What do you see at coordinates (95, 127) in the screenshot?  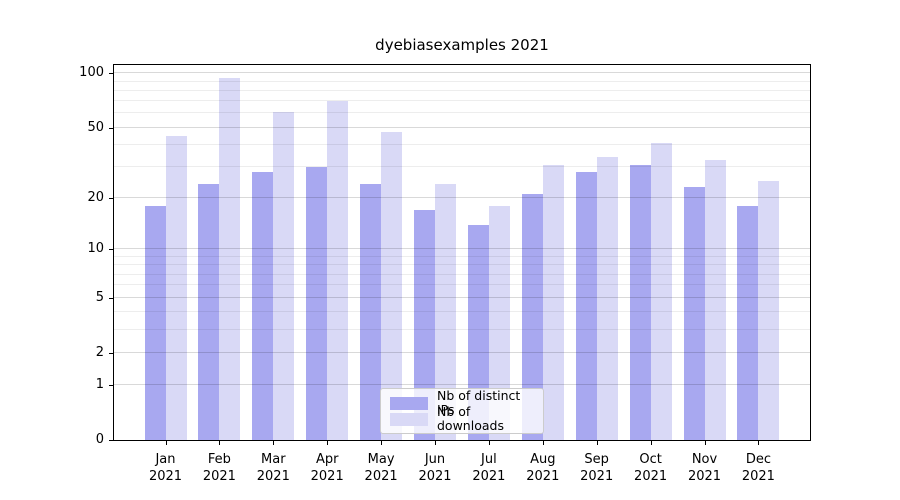 I see `y-tick-label: 50` at bounding box center [95, 127].